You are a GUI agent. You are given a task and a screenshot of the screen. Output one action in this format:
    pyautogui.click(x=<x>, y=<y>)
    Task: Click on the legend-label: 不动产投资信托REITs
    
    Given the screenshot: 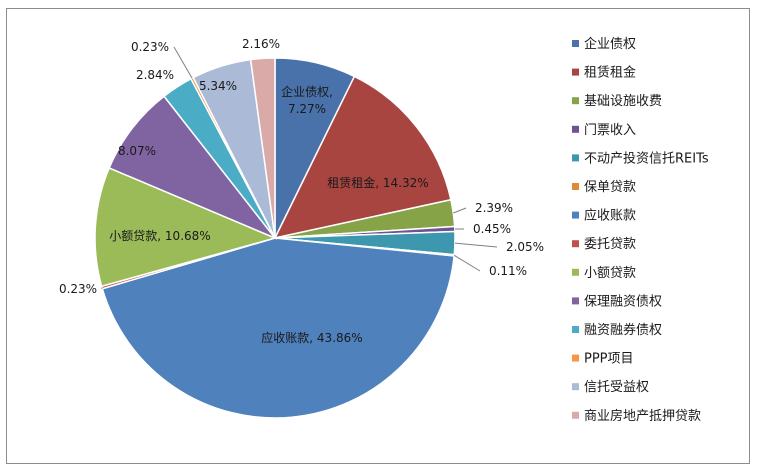 What is the action you would take?
    pyautogui.click(x=646, y=158)
    